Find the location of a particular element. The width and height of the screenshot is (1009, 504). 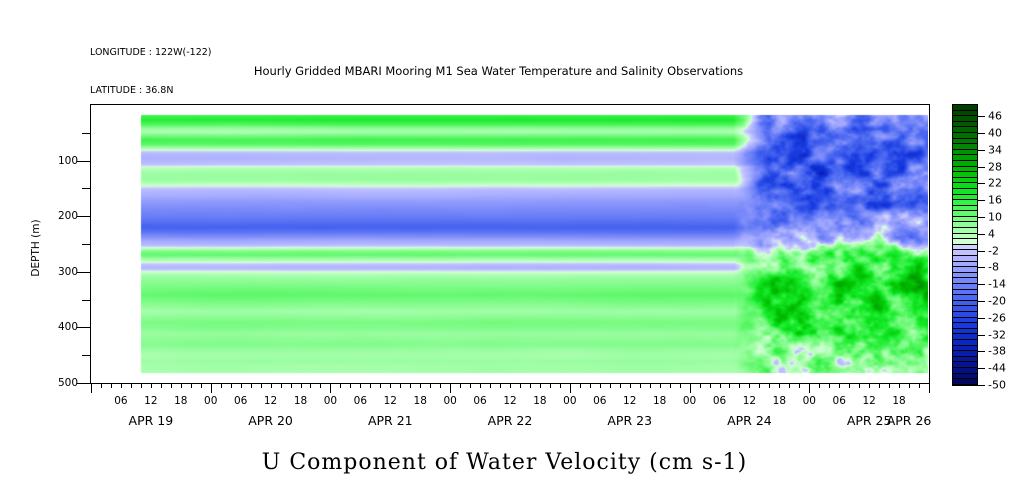

colorbar-tick-label: 28 is located at coordinates (995, 167).